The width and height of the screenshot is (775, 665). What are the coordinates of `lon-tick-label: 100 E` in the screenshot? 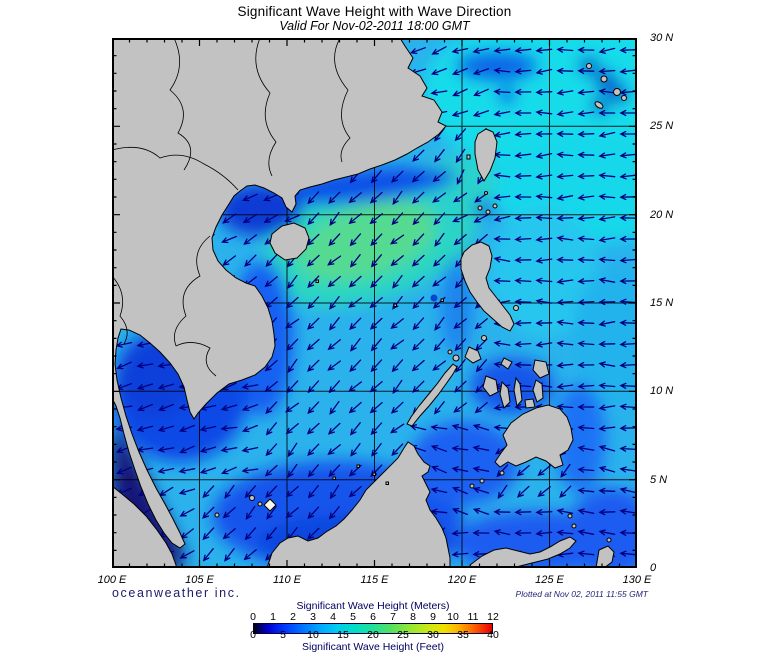 It's located at (112, 580).